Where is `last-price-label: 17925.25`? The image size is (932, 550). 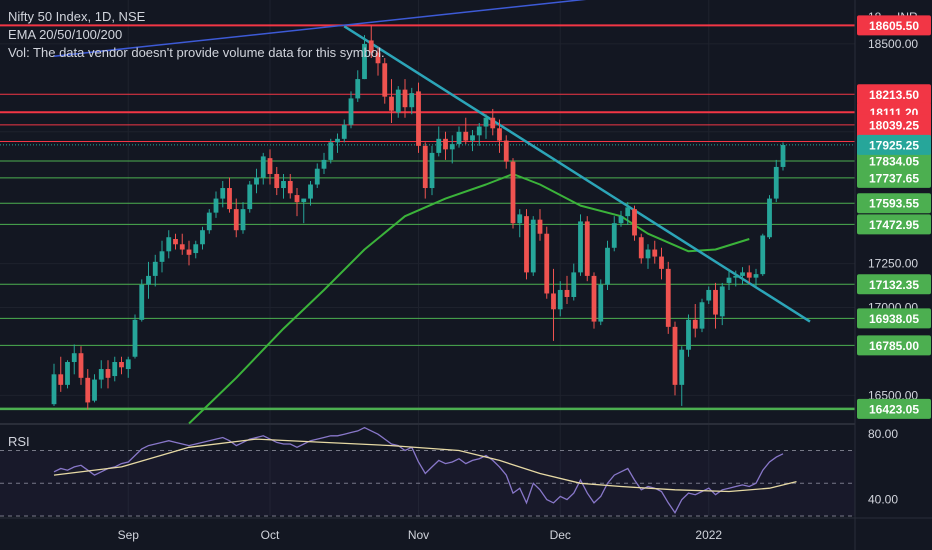 last-price-label: 17925.25 is located at coordinates (894, 145).